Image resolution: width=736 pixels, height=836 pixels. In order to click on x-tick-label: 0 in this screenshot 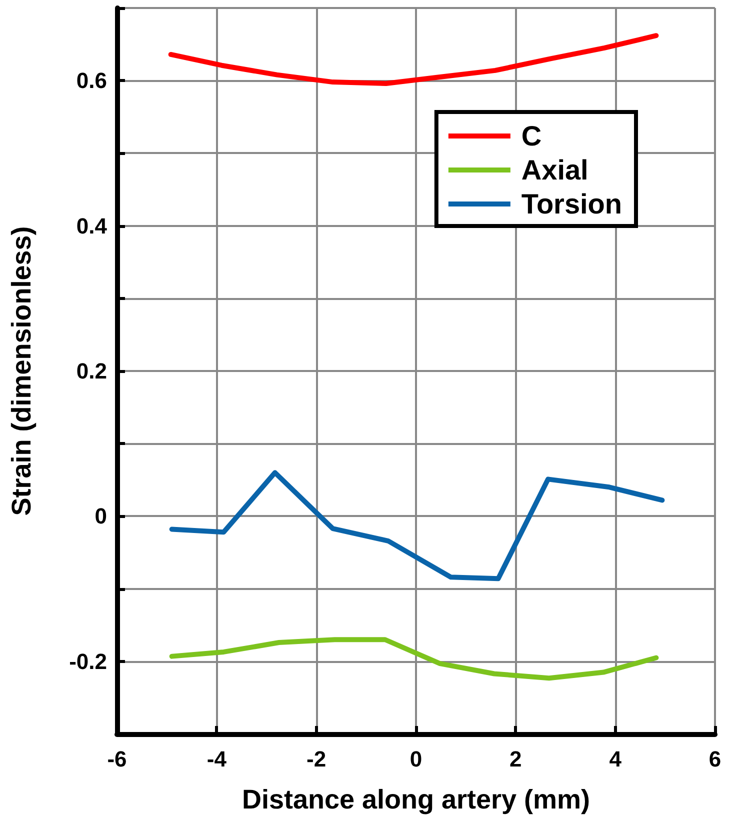, I will do `click(416, 759)`.